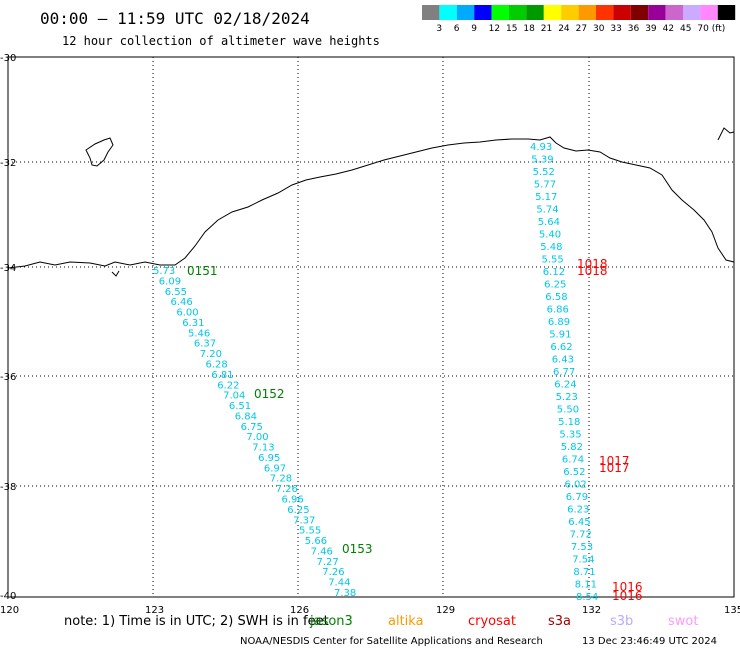 This screenshot has height=650, width=740. I want to click on swh-label: 6.00, so click(187, 313).